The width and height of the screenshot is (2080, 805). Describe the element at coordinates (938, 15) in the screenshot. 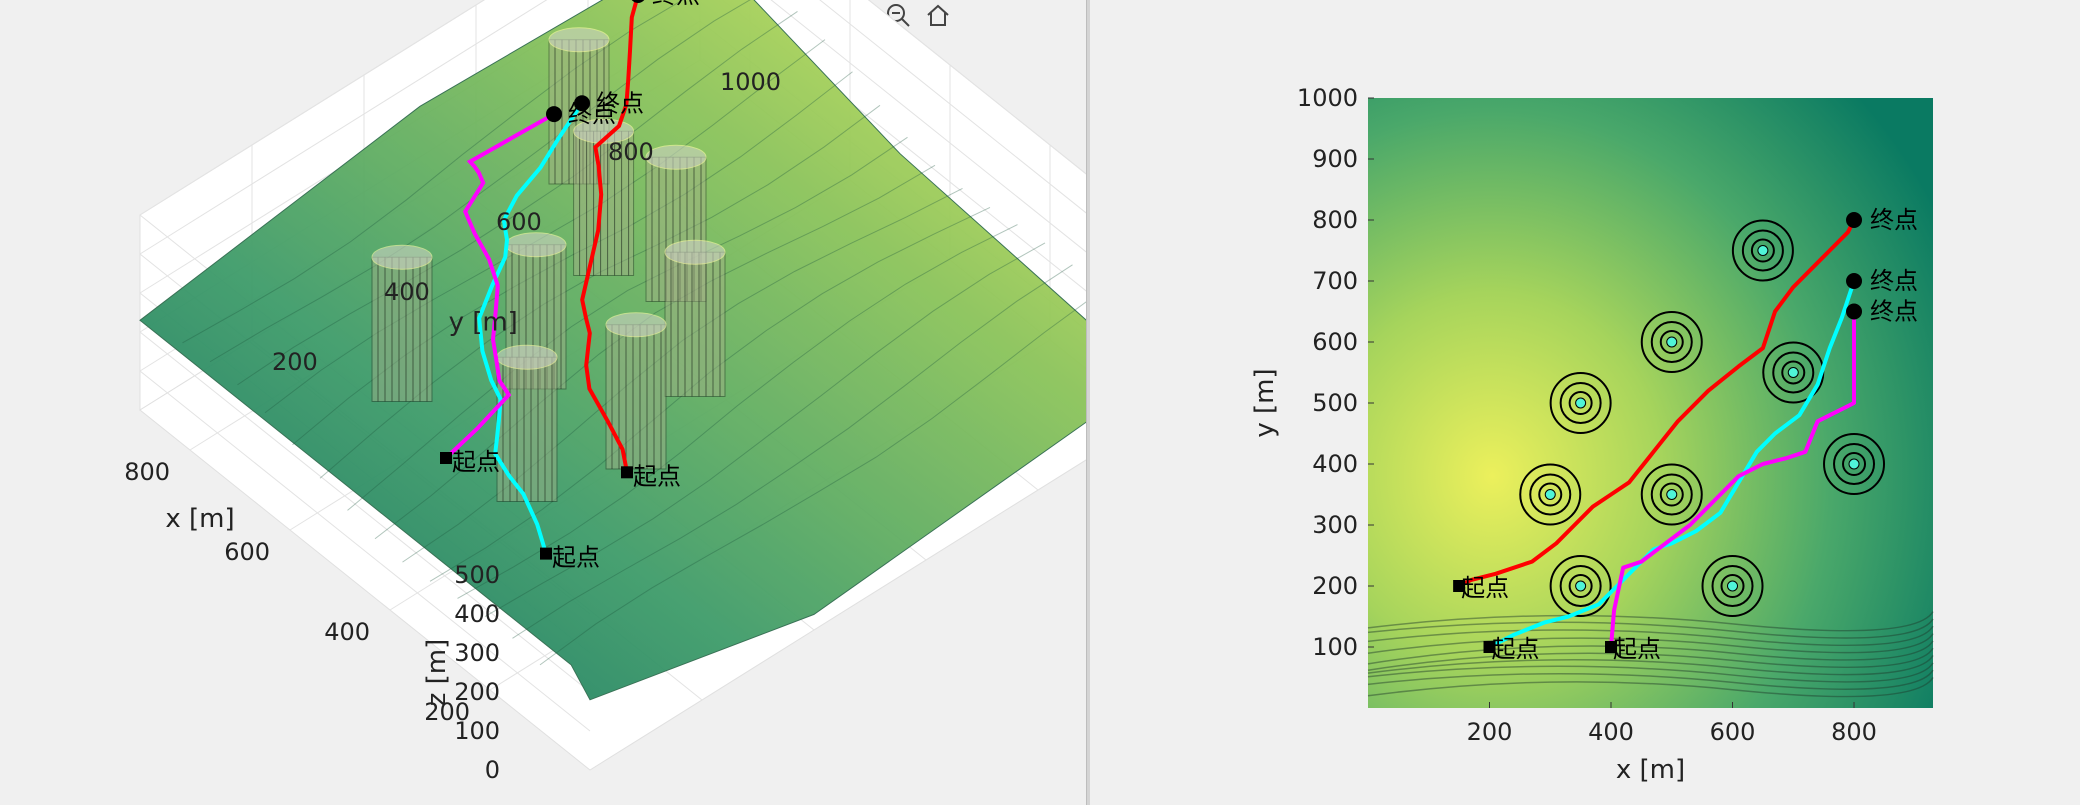

I see `home-icon` at that location.